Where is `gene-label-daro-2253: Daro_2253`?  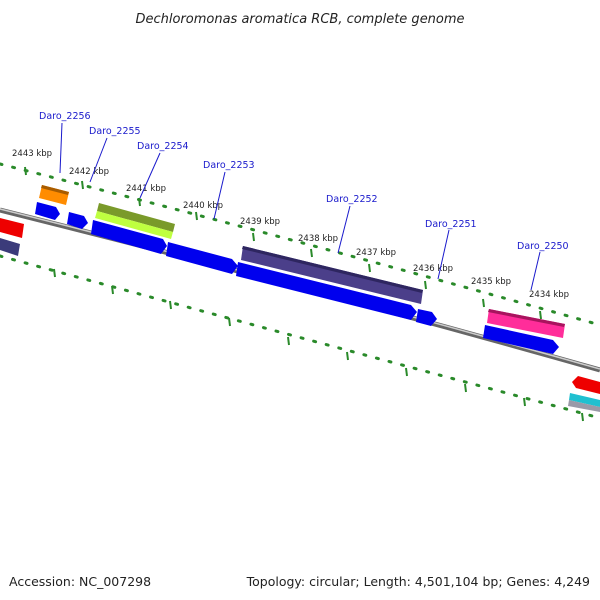
gene-label-daro-2253: Daro_2253 is located at coordinates (229, 165).